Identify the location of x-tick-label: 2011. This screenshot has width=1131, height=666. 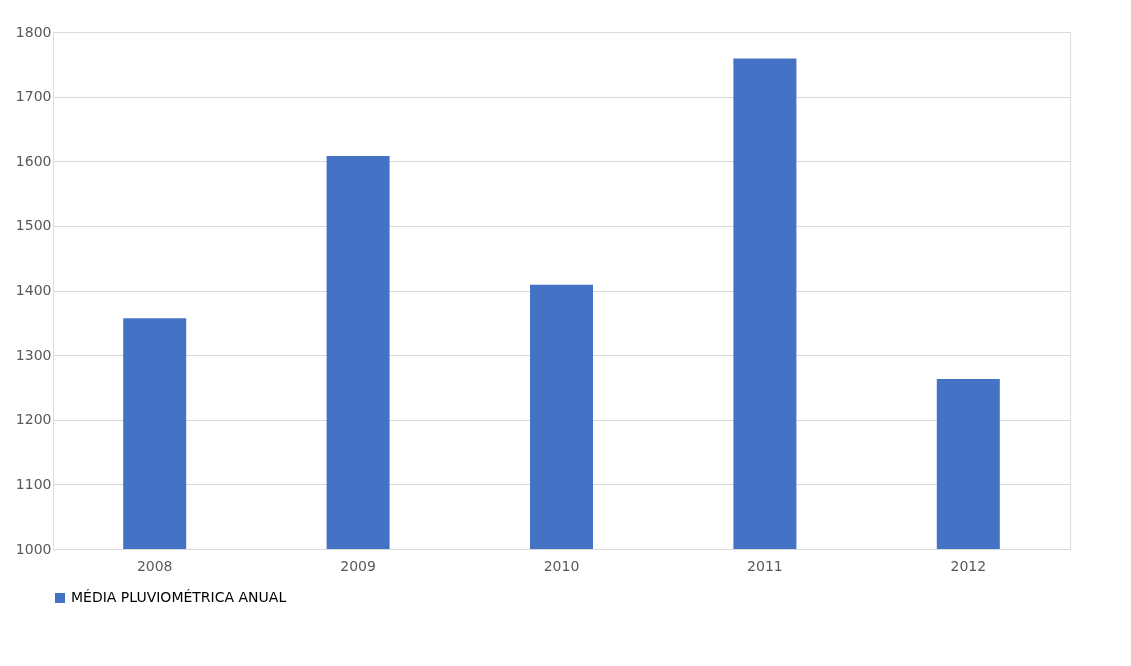
(765, 565).